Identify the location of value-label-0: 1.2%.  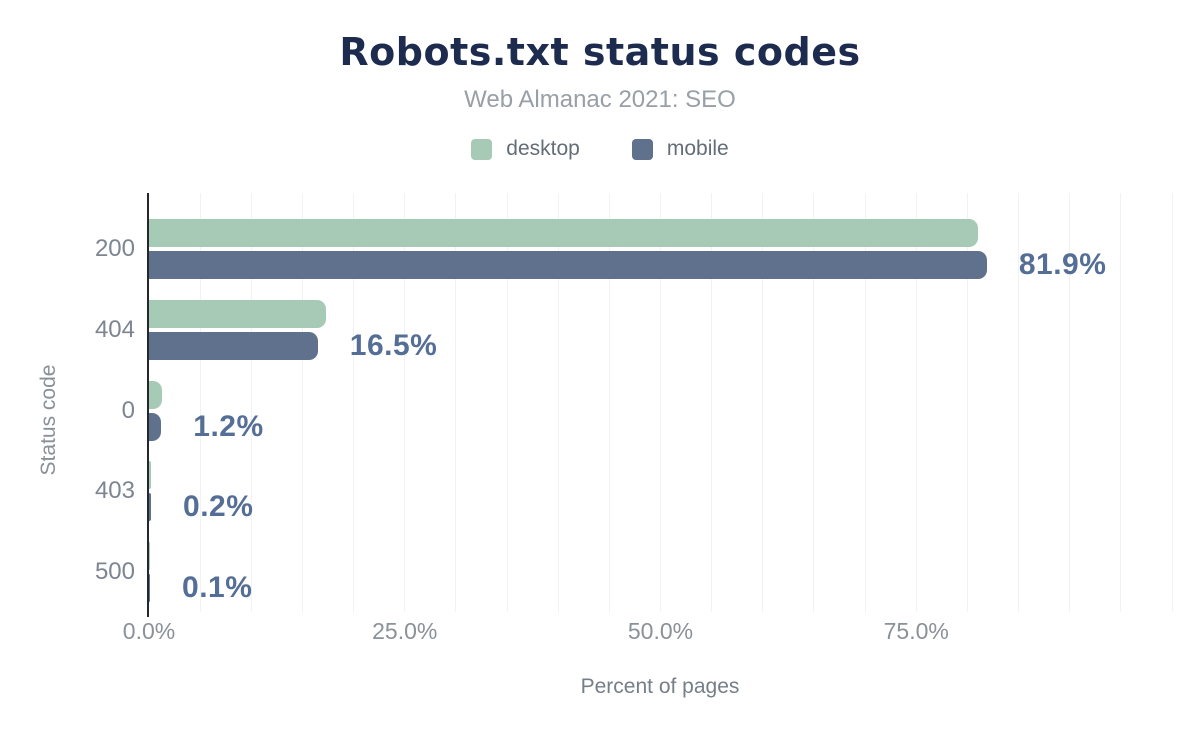
(228, 426).